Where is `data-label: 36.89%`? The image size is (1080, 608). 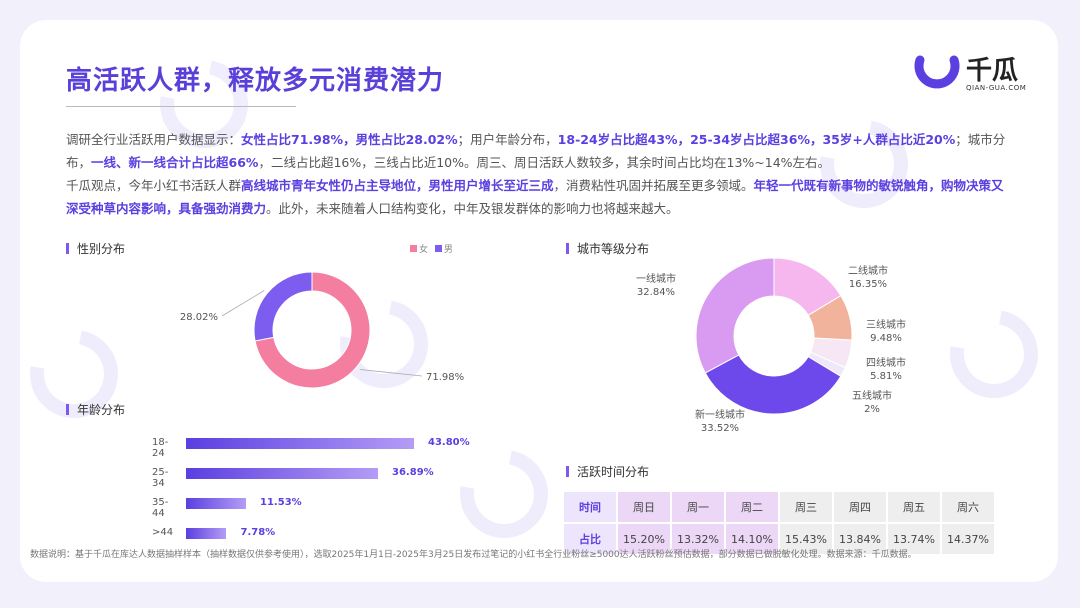
data-label: 36.89% is located at coordinates (413, 472).